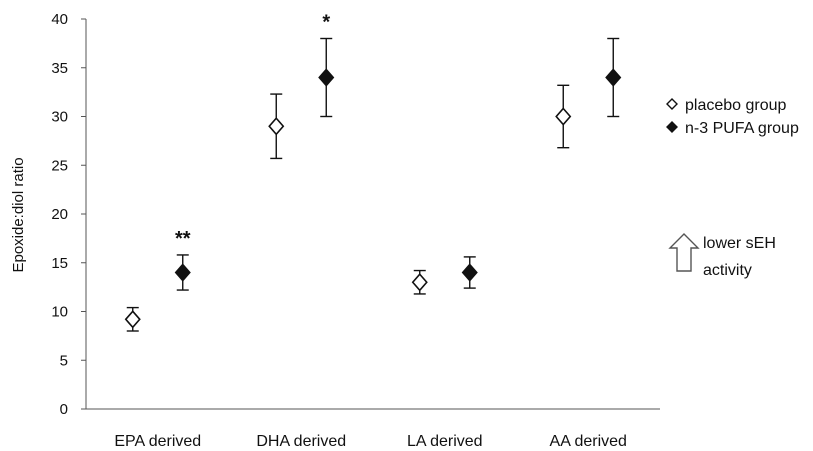 The width and height of the screenshot is (813, 451). What do you see at coordinates (59, 117) in the screenshot?
I see `y-tick-label: 30` at bounding box center [59, 117].